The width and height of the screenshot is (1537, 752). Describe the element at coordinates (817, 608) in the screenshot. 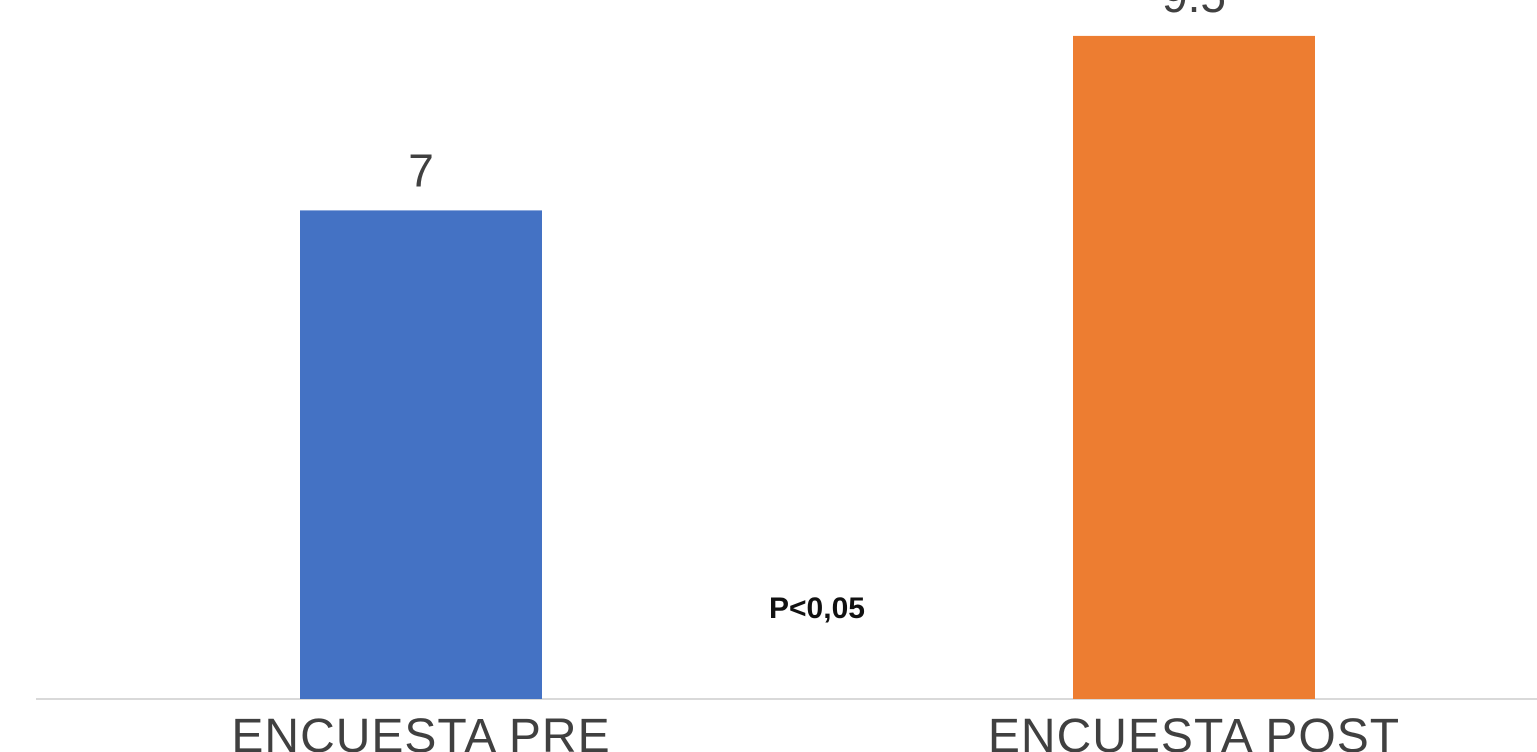

I see `p-value-annotation: P<0,05` at that location.